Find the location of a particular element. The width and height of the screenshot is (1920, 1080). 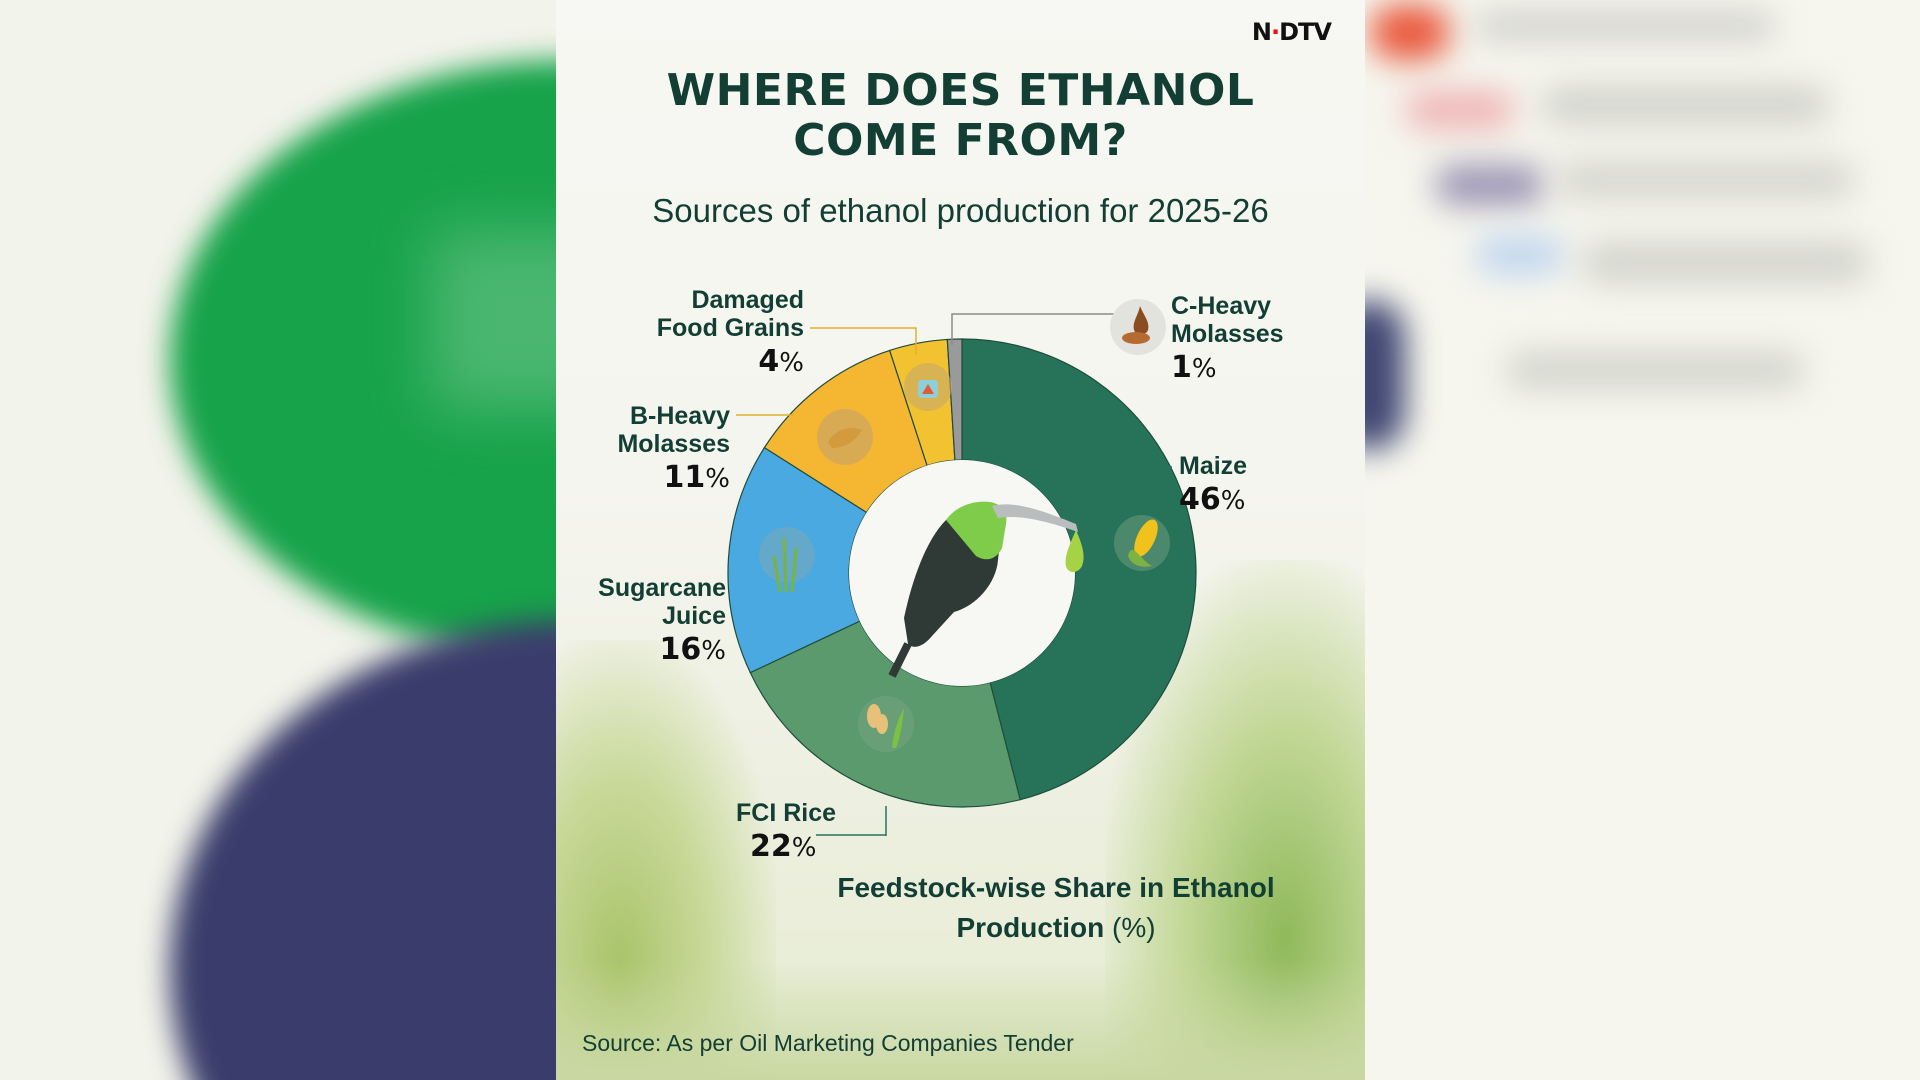

label-fci-rice-pct: 22% is located at coordinates (783, 846).